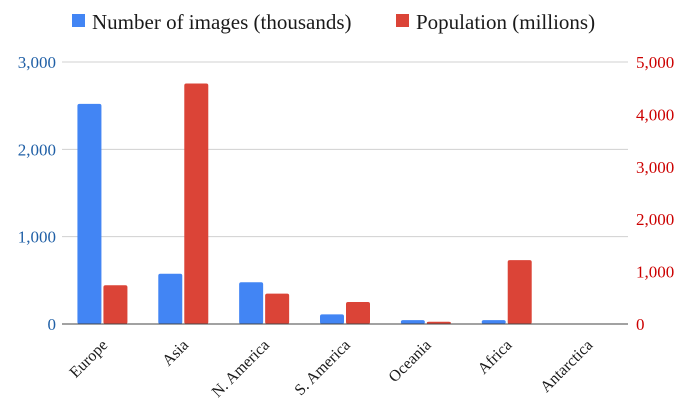  I want to click on left-tick-label: 2,000, so click(37, 149).